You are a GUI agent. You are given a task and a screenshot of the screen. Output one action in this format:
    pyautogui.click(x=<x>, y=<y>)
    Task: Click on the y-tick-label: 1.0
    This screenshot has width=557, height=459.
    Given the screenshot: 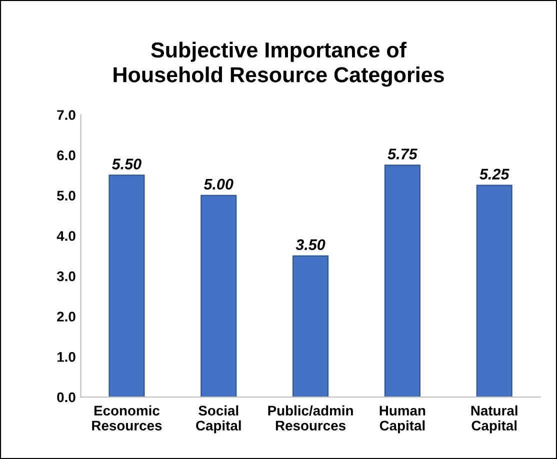 What is the action you would take?
    pyautogui.click(x=66, y=357)
    